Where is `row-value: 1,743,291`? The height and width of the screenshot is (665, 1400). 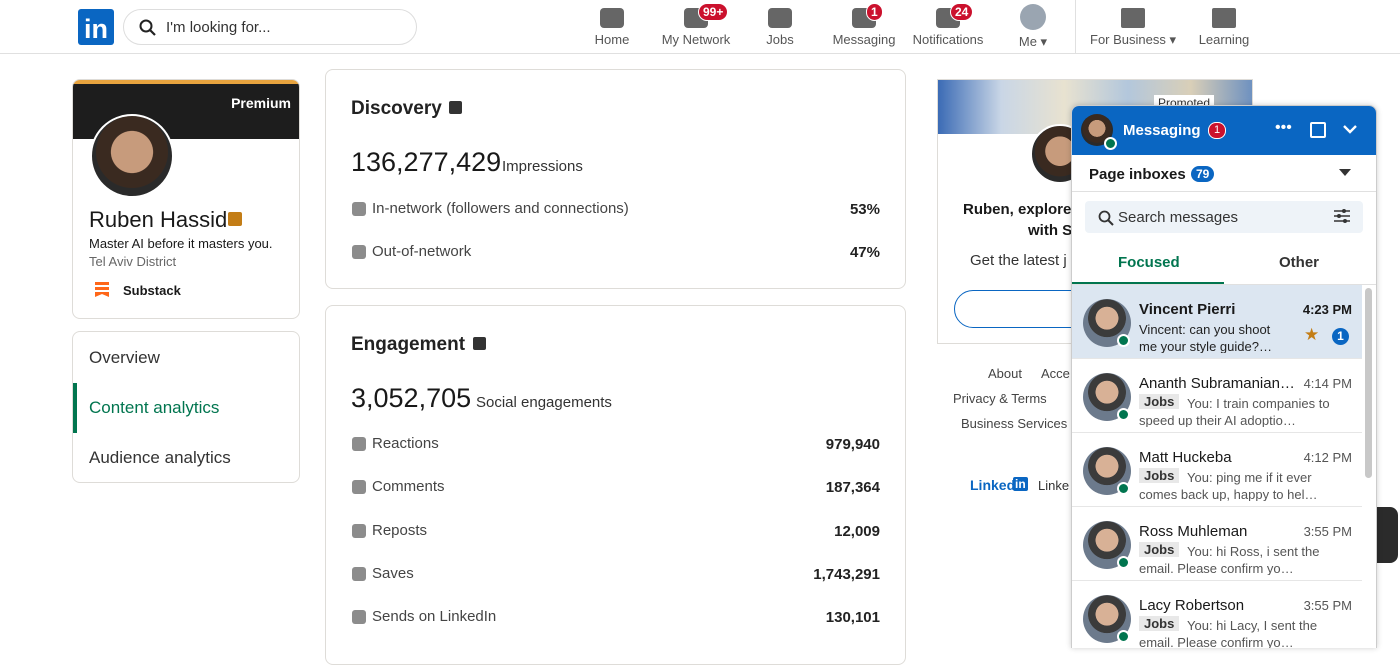
row-value: 1,743,291 is located at coordinates (846, 574).